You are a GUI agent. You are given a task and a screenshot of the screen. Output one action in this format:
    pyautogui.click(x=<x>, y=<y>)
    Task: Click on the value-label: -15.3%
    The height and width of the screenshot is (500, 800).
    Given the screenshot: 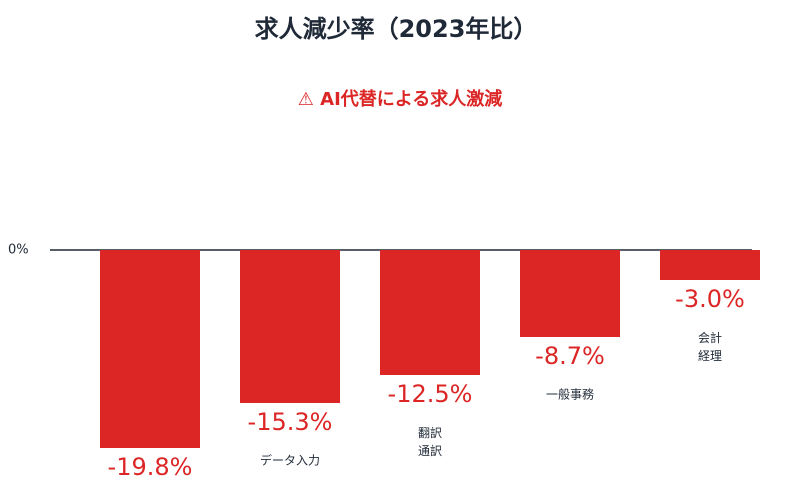 What is the action you would take?
    pyautogui.click(x=290, y=422)
    